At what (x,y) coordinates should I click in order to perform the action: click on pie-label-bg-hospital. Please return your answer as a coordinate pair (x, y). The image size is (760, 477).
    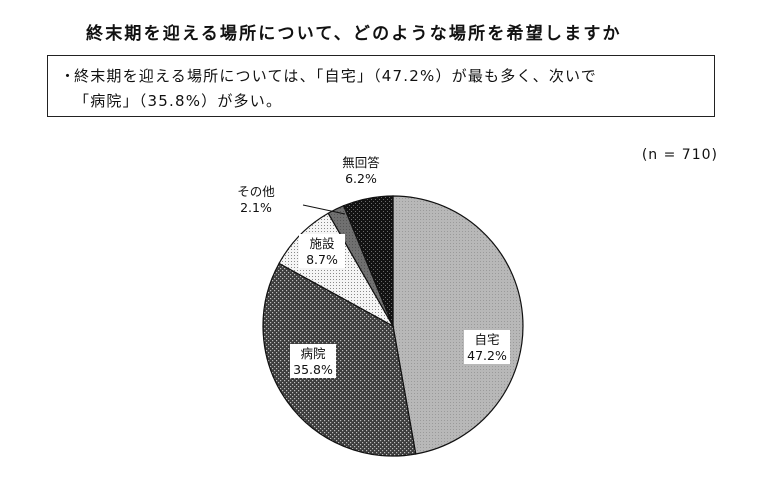
    Looking at the image, I should click on (313, 361).